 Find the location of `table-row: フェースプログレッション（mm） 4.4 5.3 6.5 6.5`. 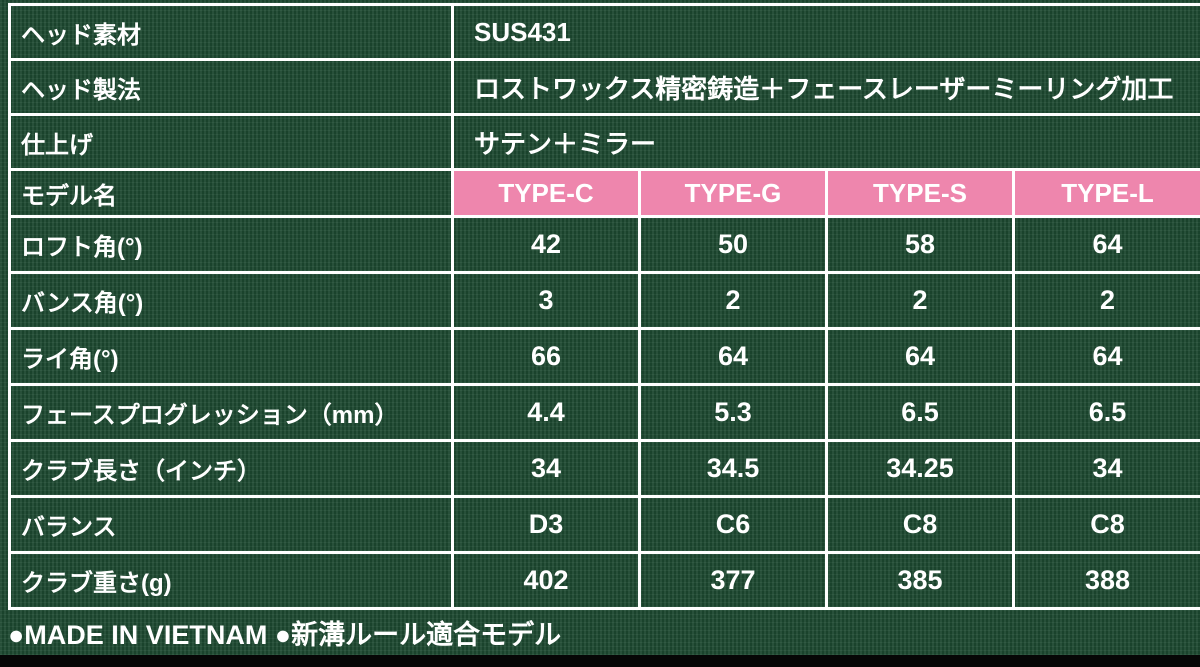

table-row: フェースプログレッション（mm） 4.4 5.3 6.5 6.5 is located at coordinates (604, 412).